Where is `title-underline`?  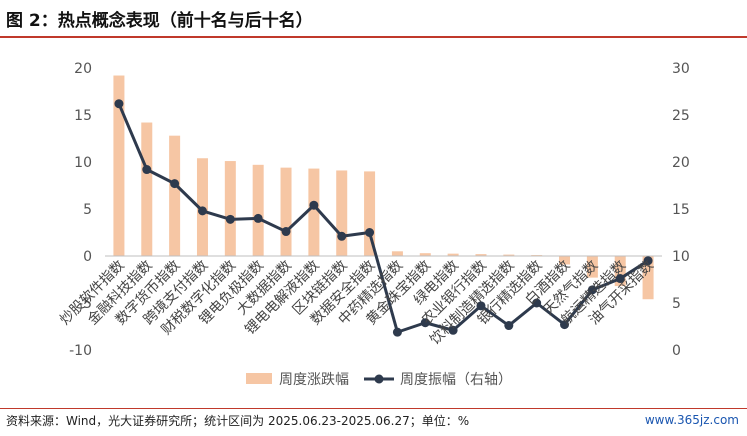
title-underline is located at coordinates (373, 37).